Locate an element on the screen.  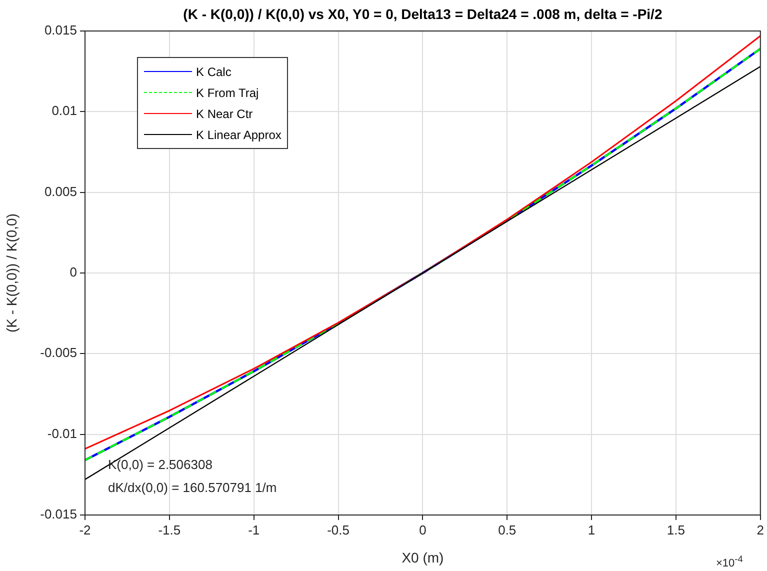
x-tick-label: 1 is located at coordinates (592, 530).